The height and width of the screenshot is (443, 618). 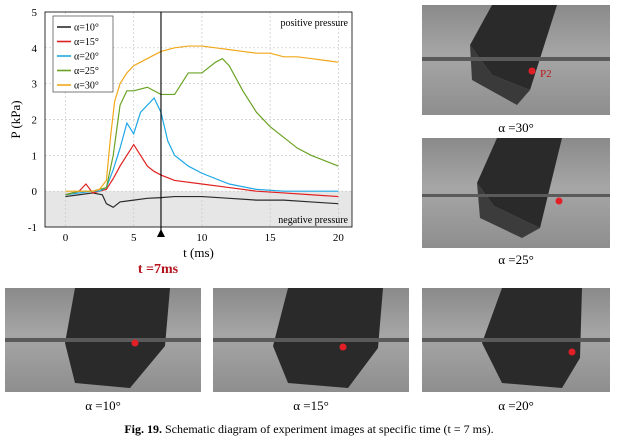 I want to click on y-axis-label: P (kPa), so click(x=15, y=119).